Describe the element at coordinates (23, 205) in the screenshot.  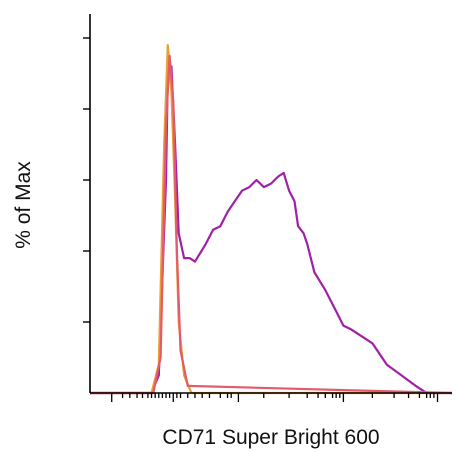
I see `y-axis-label: % of Max` at that location.